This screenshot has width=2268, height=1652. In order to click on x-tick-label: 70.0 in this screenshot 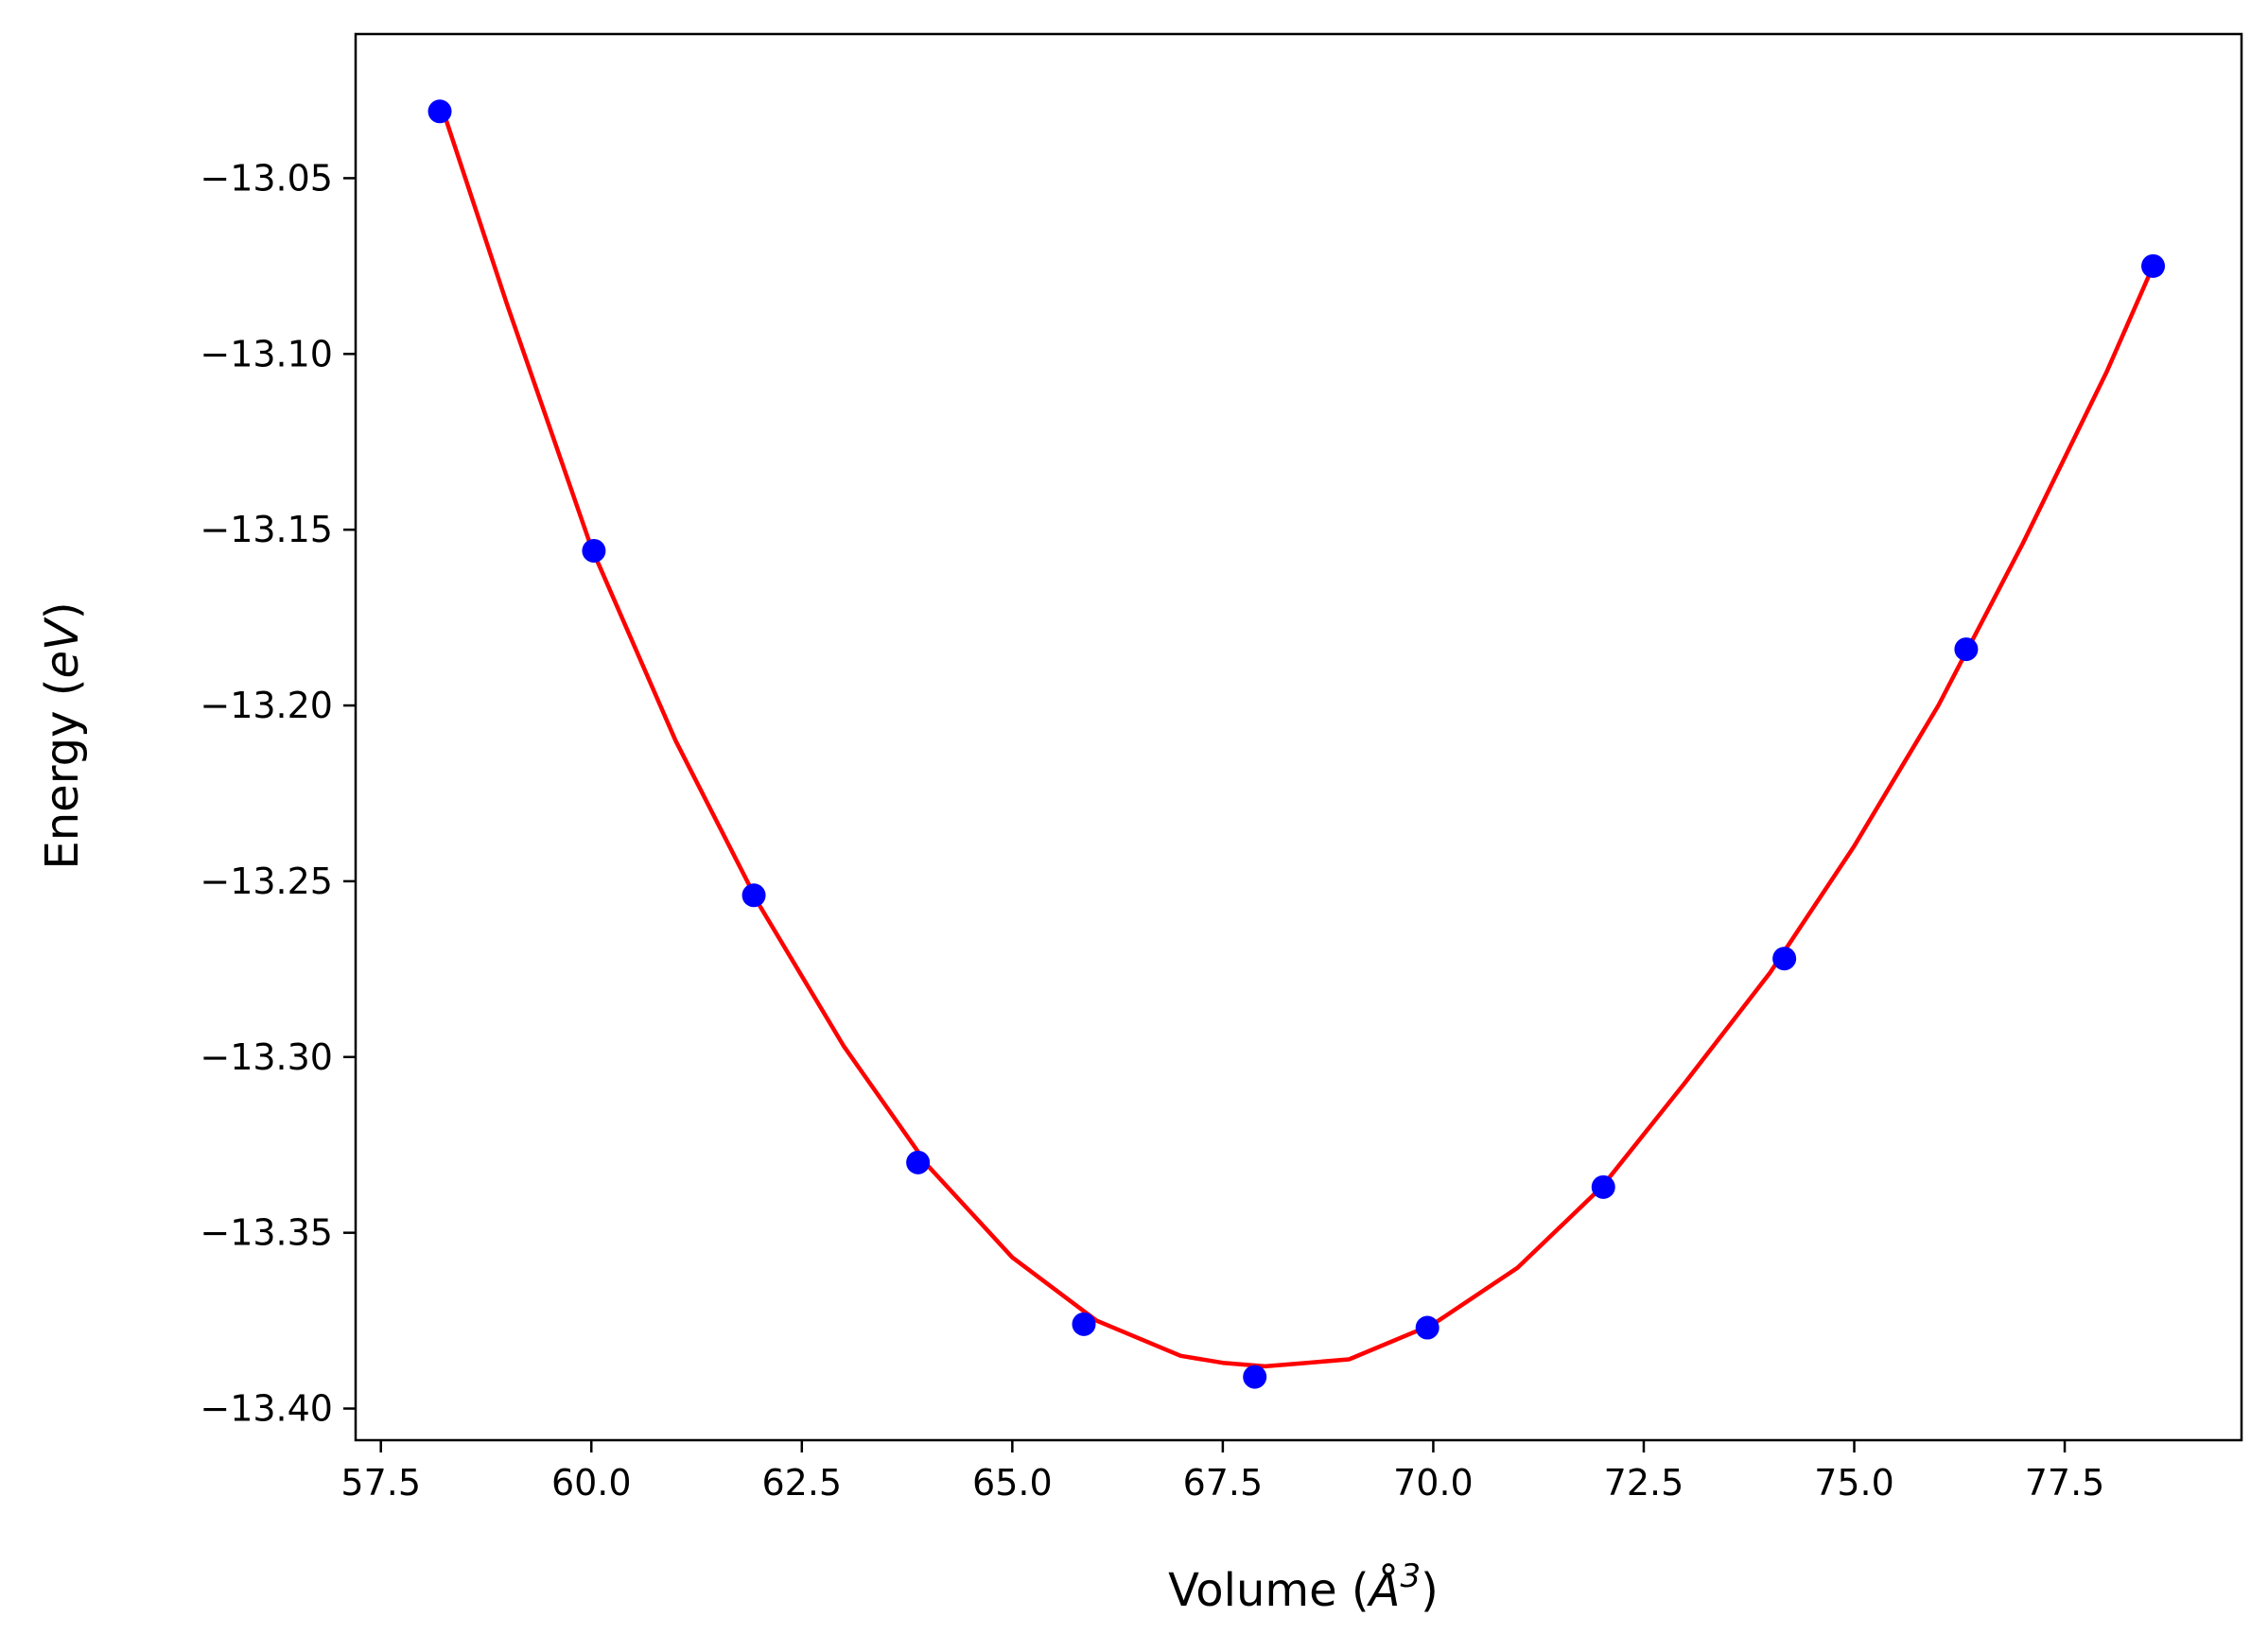, I will do `click(1433, 1483)`.